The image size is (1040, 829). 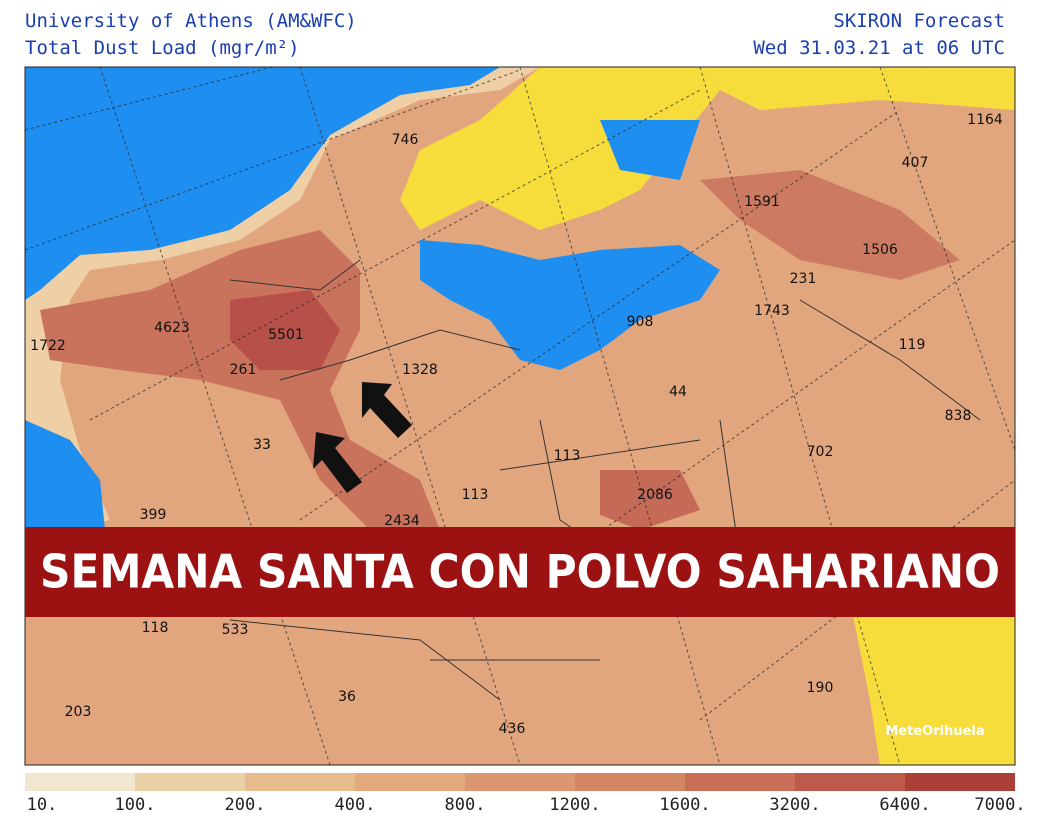 What do you see at coordinates (262, 445) in the screenshot?
I see `map-value-label: 33` at bounding box center [262, 445].